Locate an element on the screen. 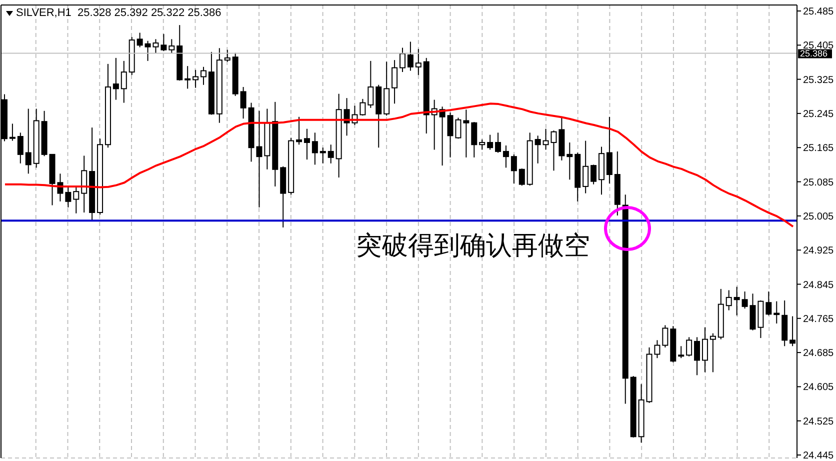 This screenshot has height=461, width=836. y-tick-label: 24.685 is located at coordinates (818, 354).